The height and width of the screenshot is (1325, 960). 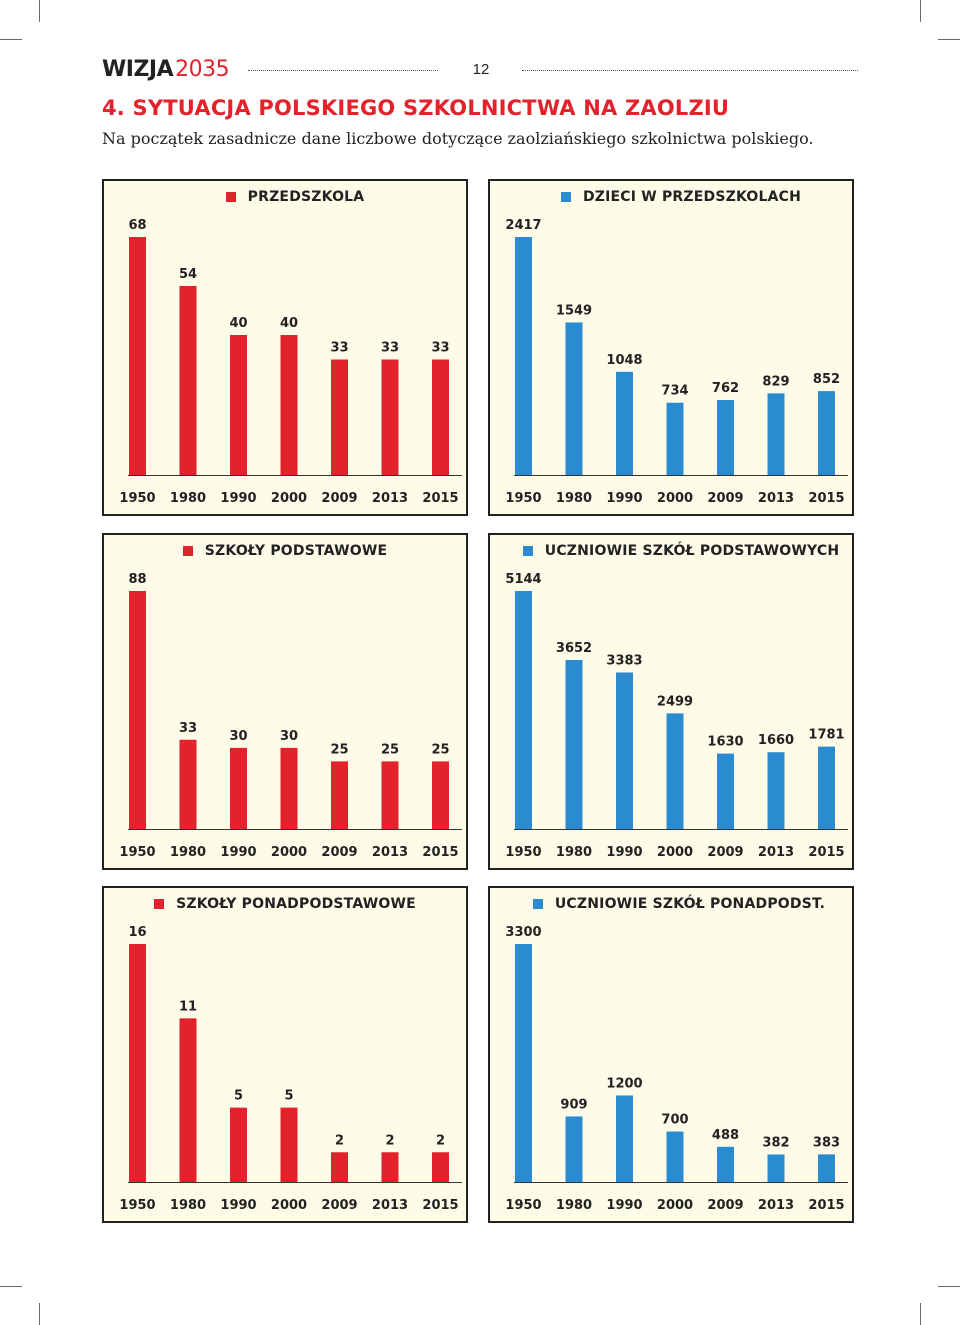 What do you see at coordinates (289, 323) in the screenshot?
I see `data-label: 40` at bounding box center [289, 323].